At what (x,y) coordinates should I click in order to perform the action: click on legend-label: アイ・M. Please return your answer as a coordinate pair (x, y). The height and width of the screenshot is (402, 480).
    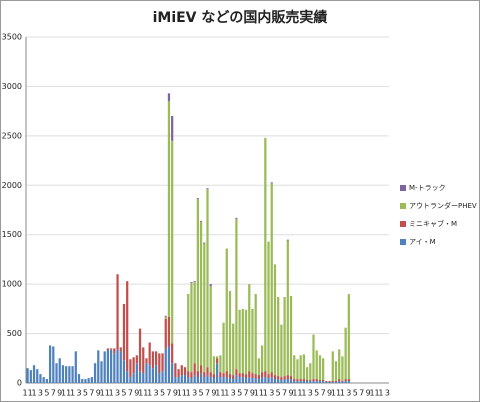
    Looking at the image, I should click on (422, 242).